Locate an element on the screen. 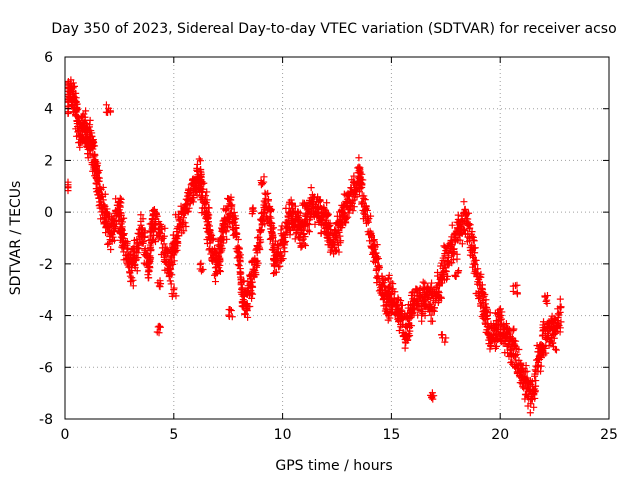  x-tick-label: 15 is located at coordinates (391, 435).